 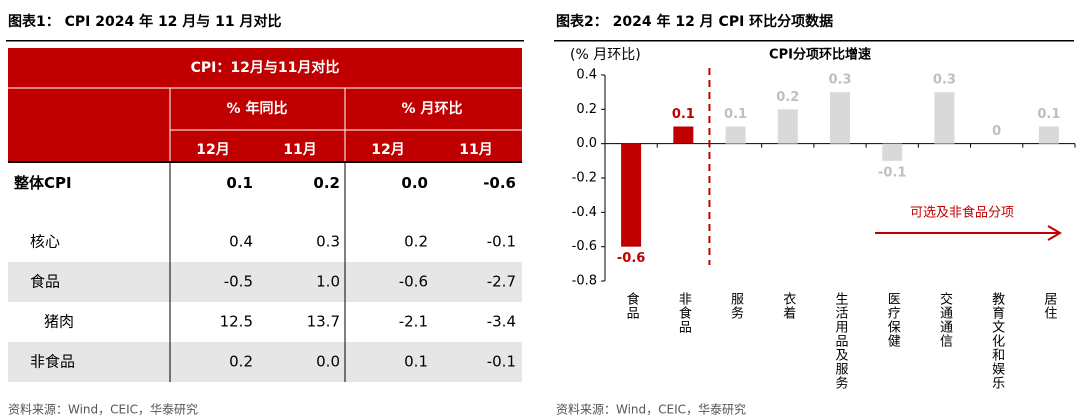 What do you see at coordinates (501, 282) in the screenshot?
I see `cell: -2.7` at bounding box center [501, 282].